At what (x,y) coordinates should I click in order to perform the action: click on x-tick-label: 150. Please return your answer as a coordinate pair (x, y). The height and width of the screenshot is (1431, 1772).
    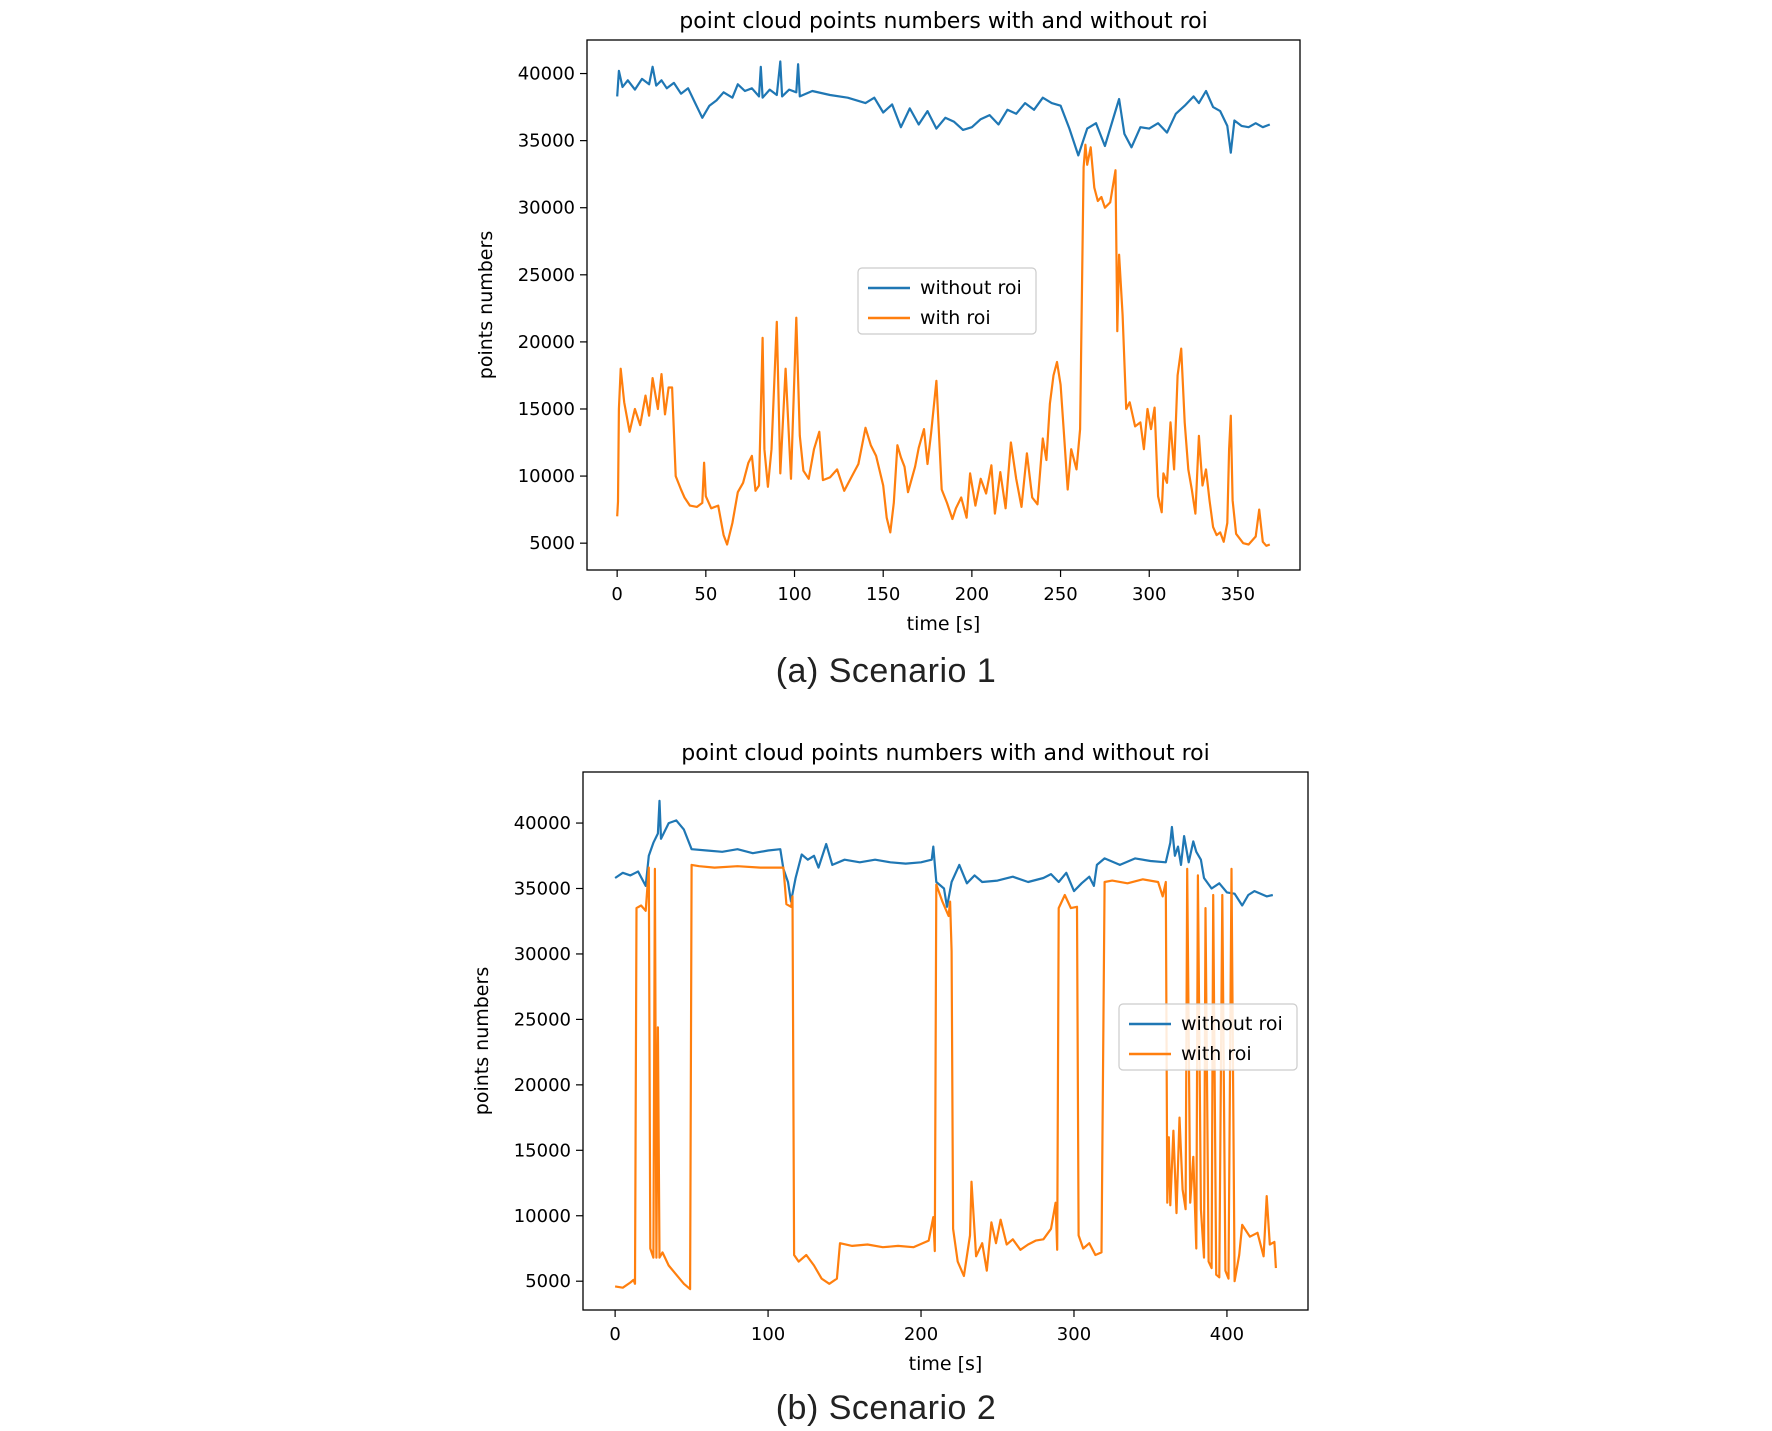
    Looking at the image, I should click on (883, 594).